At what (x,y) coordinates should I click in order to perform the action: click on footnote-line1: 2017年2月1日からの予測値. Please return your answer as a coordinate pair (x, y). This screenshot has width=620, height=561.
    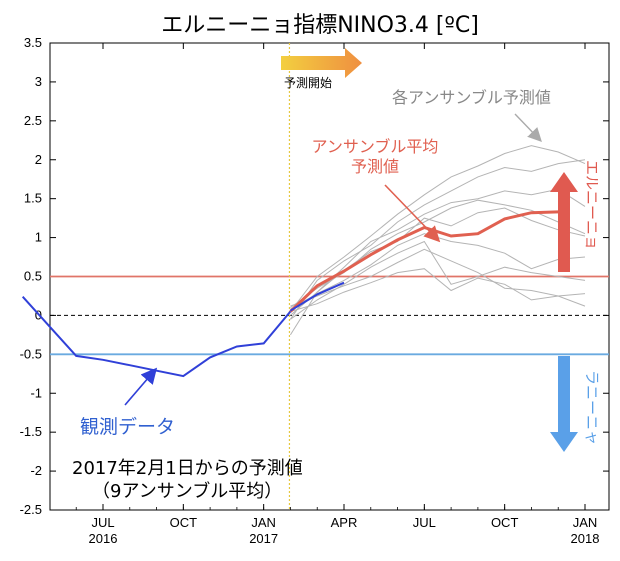
    Looking at the image, I should click on (187, 468).